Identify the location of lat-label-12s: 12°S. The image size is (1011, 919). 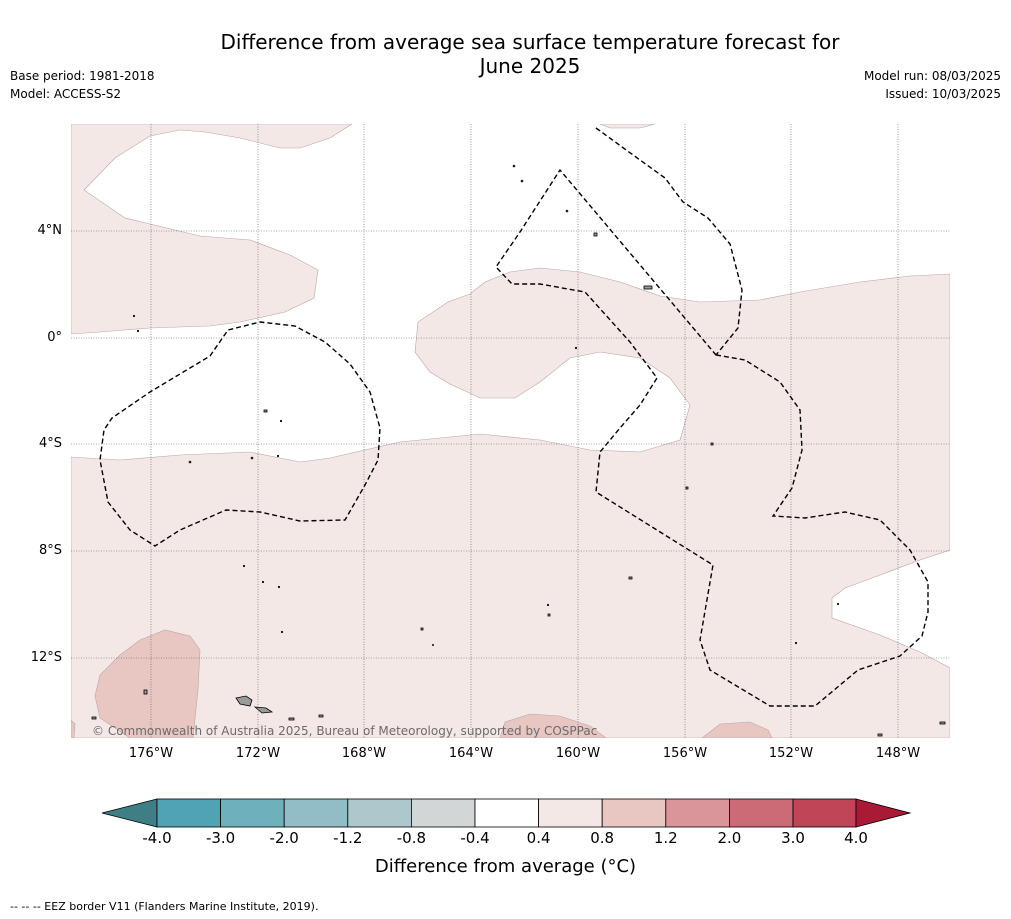
(46, 657).